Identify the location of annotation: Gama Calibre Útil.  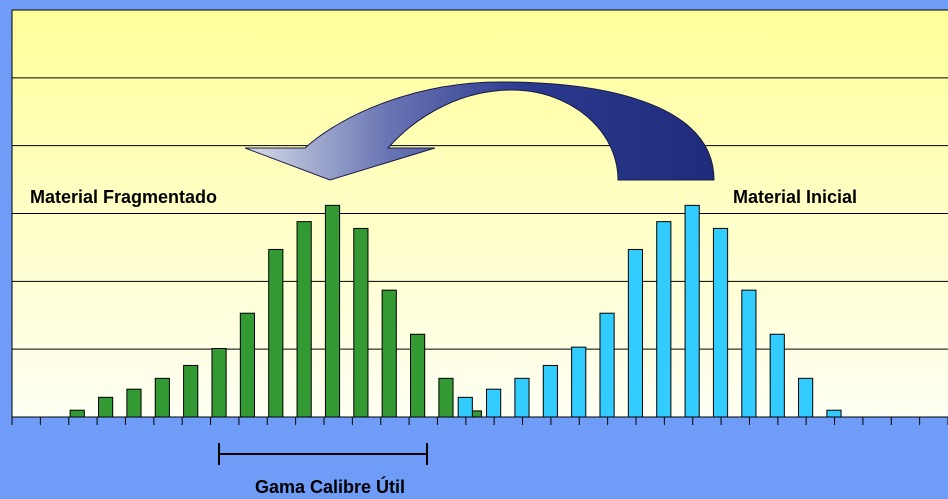
(330, 486).